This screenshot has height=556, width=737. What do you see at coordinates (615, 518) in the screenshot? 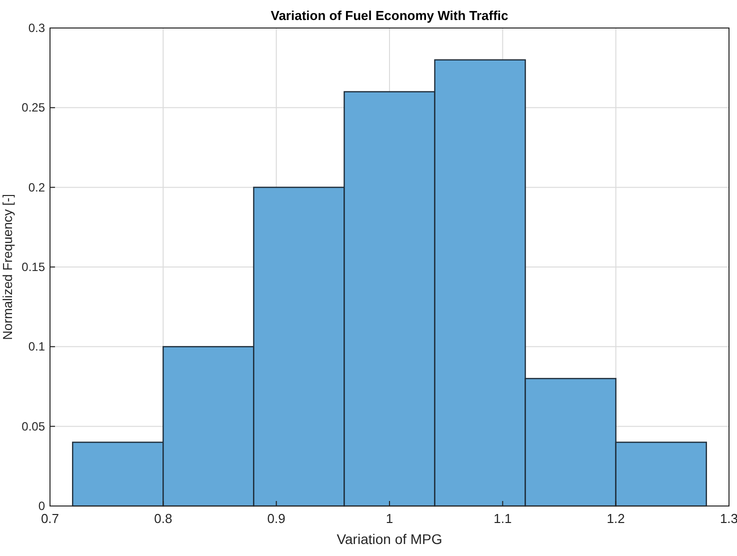
I see `x-tick-label: 1.2` at bounding box center [615, 518].